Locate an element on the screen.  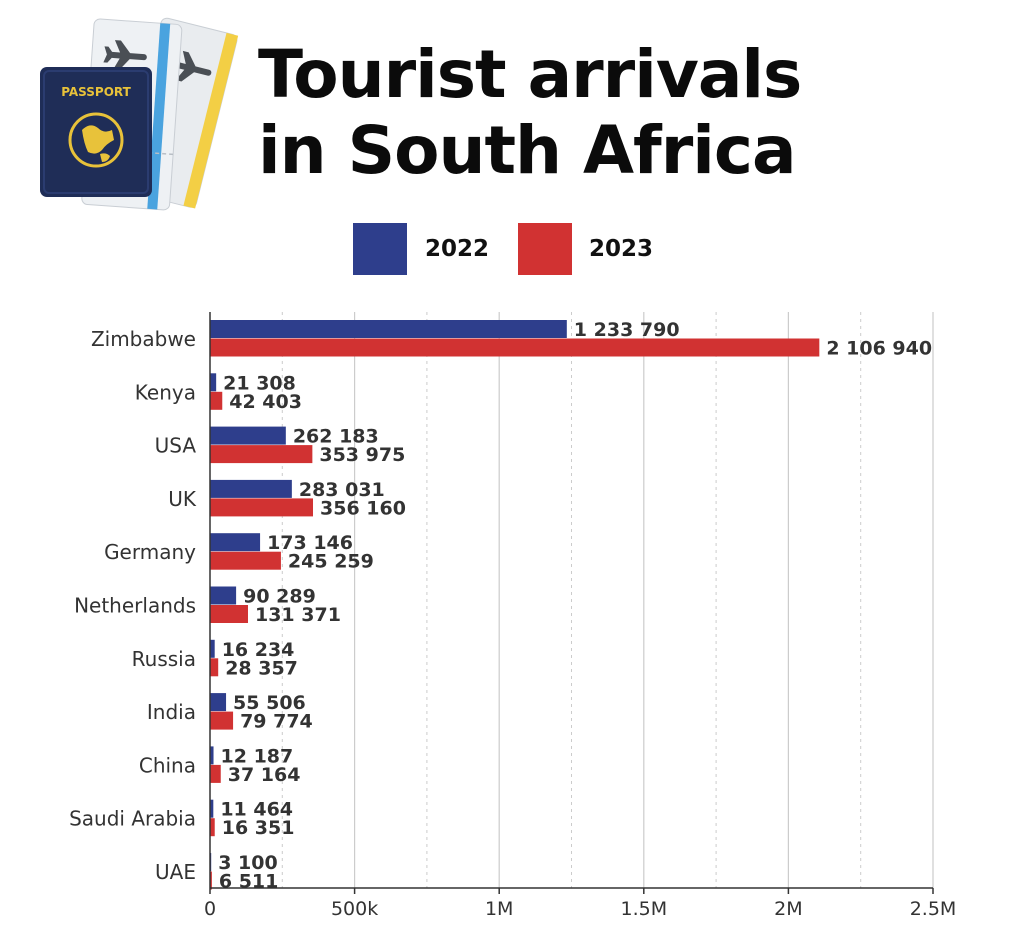
passport: PASSPORT is located at coordinates (96, 132).